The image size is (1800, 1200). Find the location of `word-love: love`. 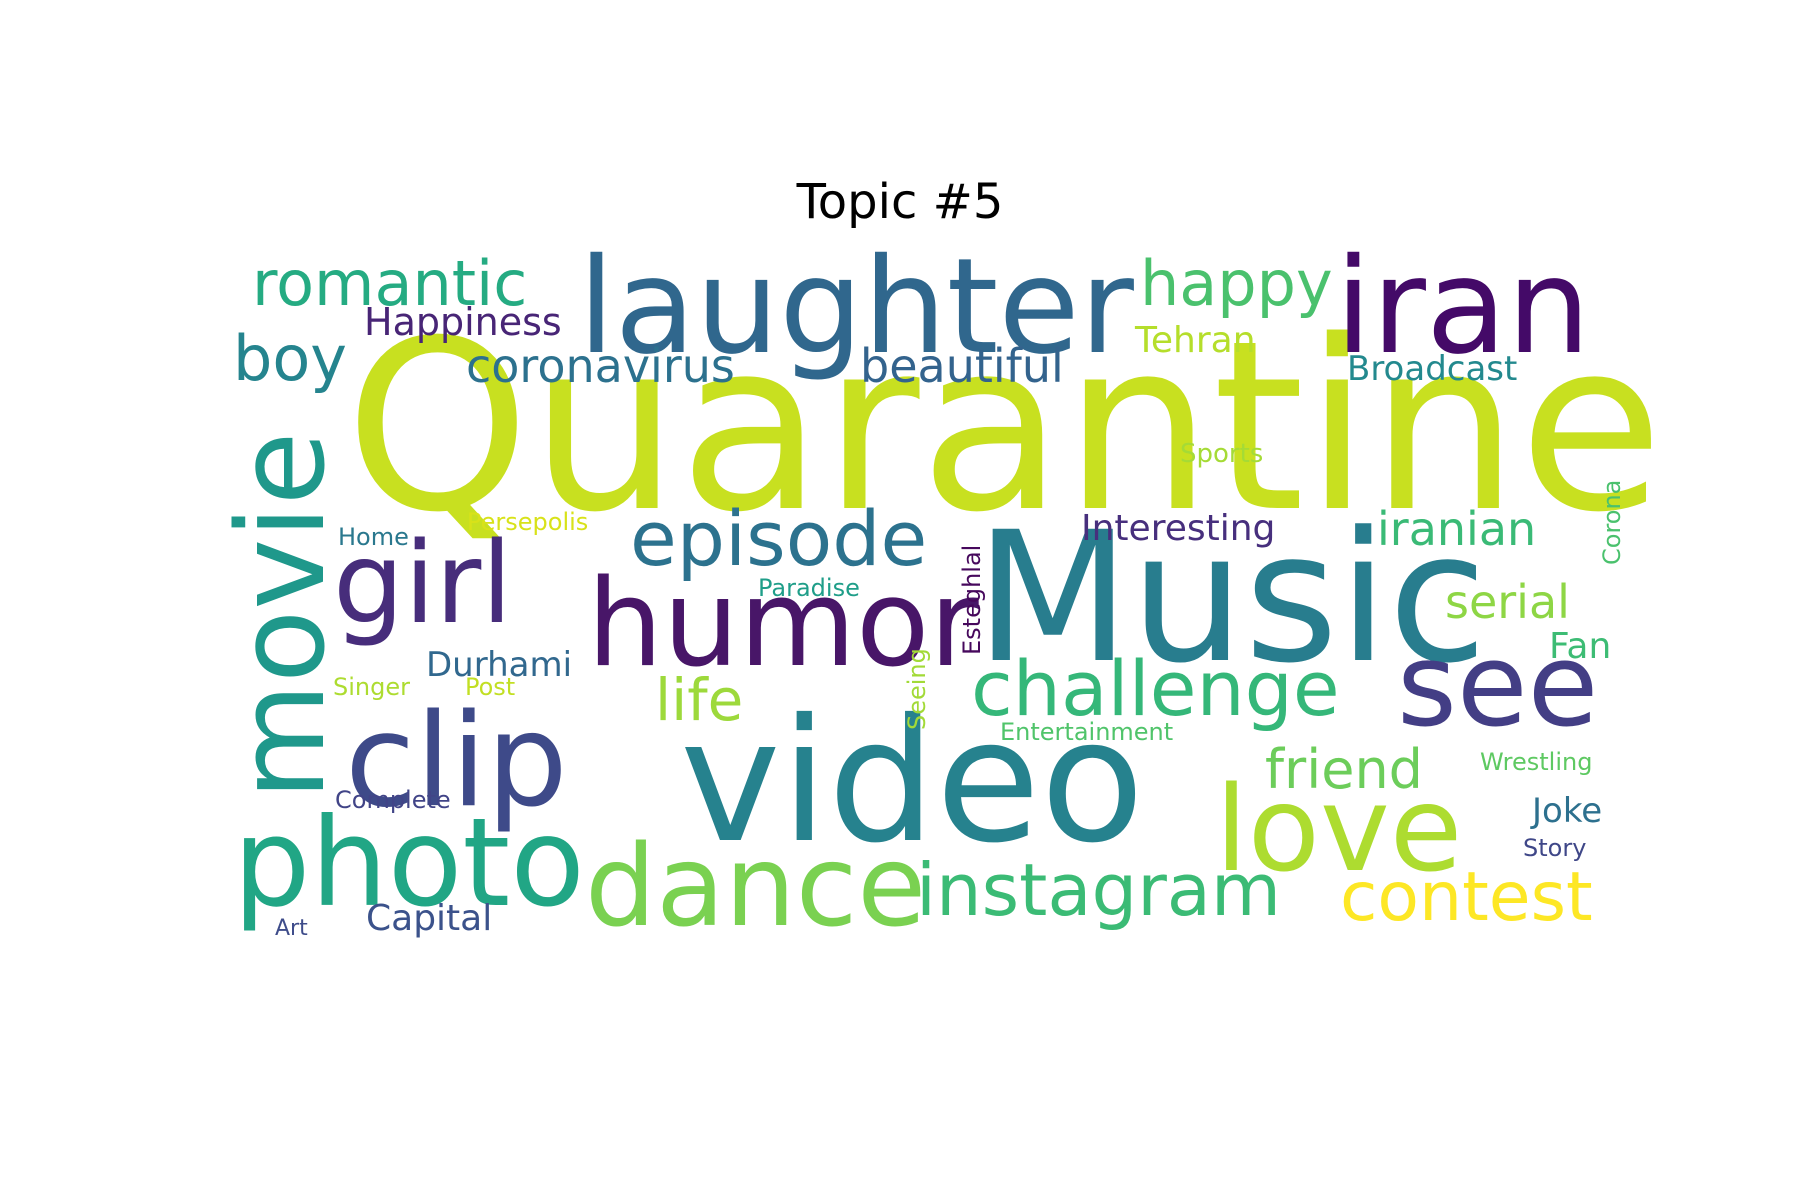

word-love: love is located at coordinates (1338, 829).